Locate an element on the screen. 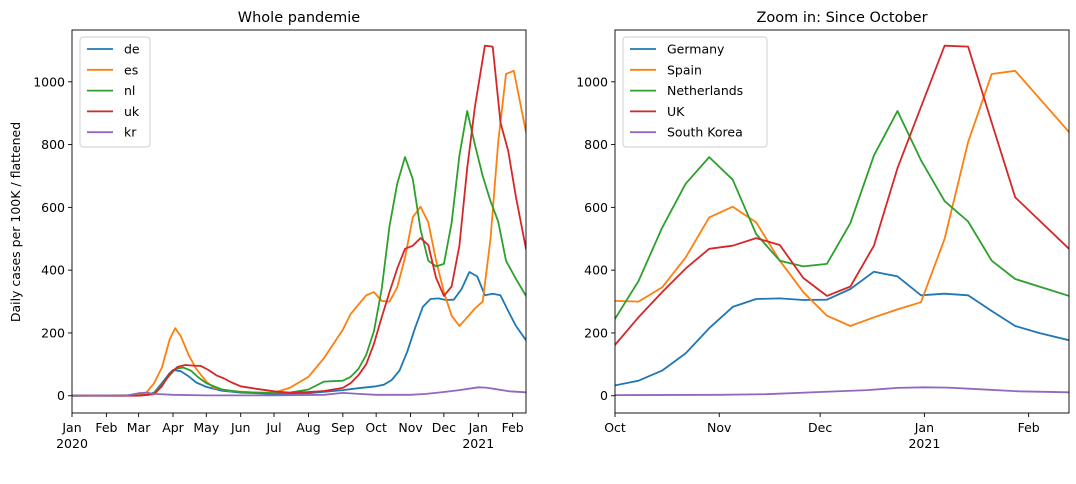 The image size is (1076, 484). series-line-kr is located at coordinates (299, 391).